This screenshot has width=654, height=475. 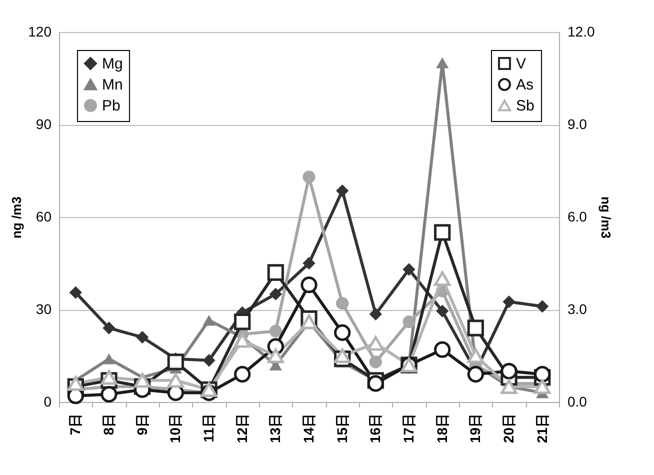 I want to click on y-tick-label: 30, so click(x=44, y=309).